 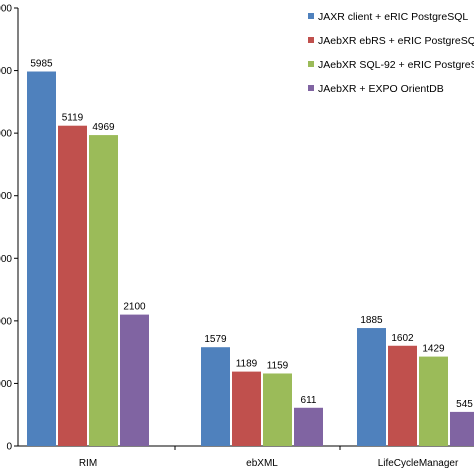 I want to click on data-label: 2100, so click(x=134, y=307).